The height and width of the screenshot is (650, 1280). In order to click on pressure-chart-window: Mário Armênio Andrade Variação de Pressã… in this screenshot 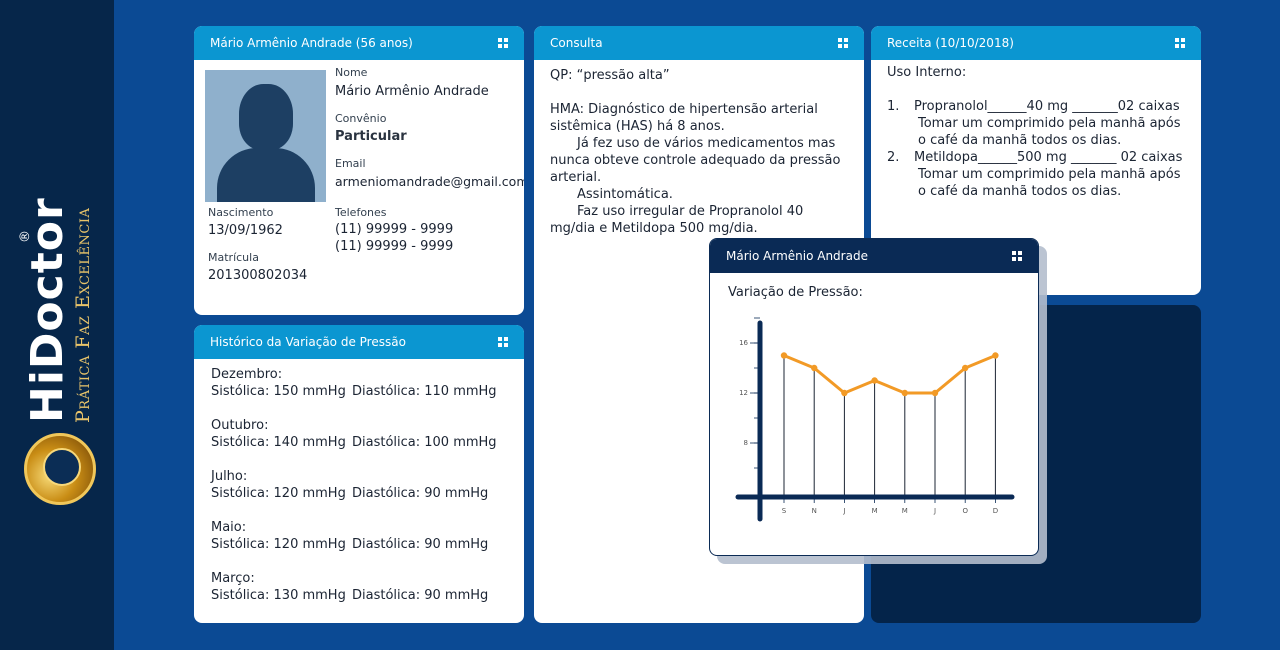, I will do `click(874, 397)`.